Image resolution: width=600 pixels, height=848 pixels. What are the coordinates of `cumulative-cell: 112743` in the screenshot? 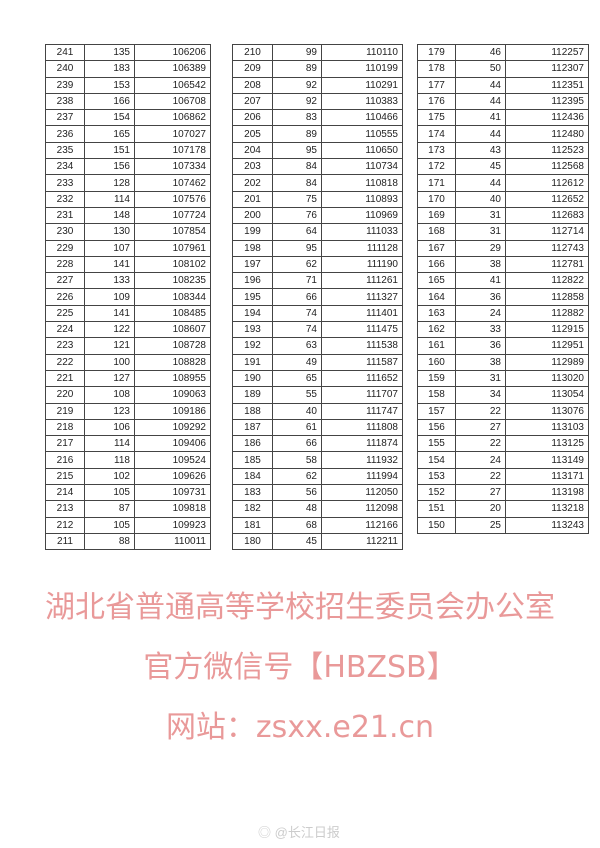 It's located at (547, 248).